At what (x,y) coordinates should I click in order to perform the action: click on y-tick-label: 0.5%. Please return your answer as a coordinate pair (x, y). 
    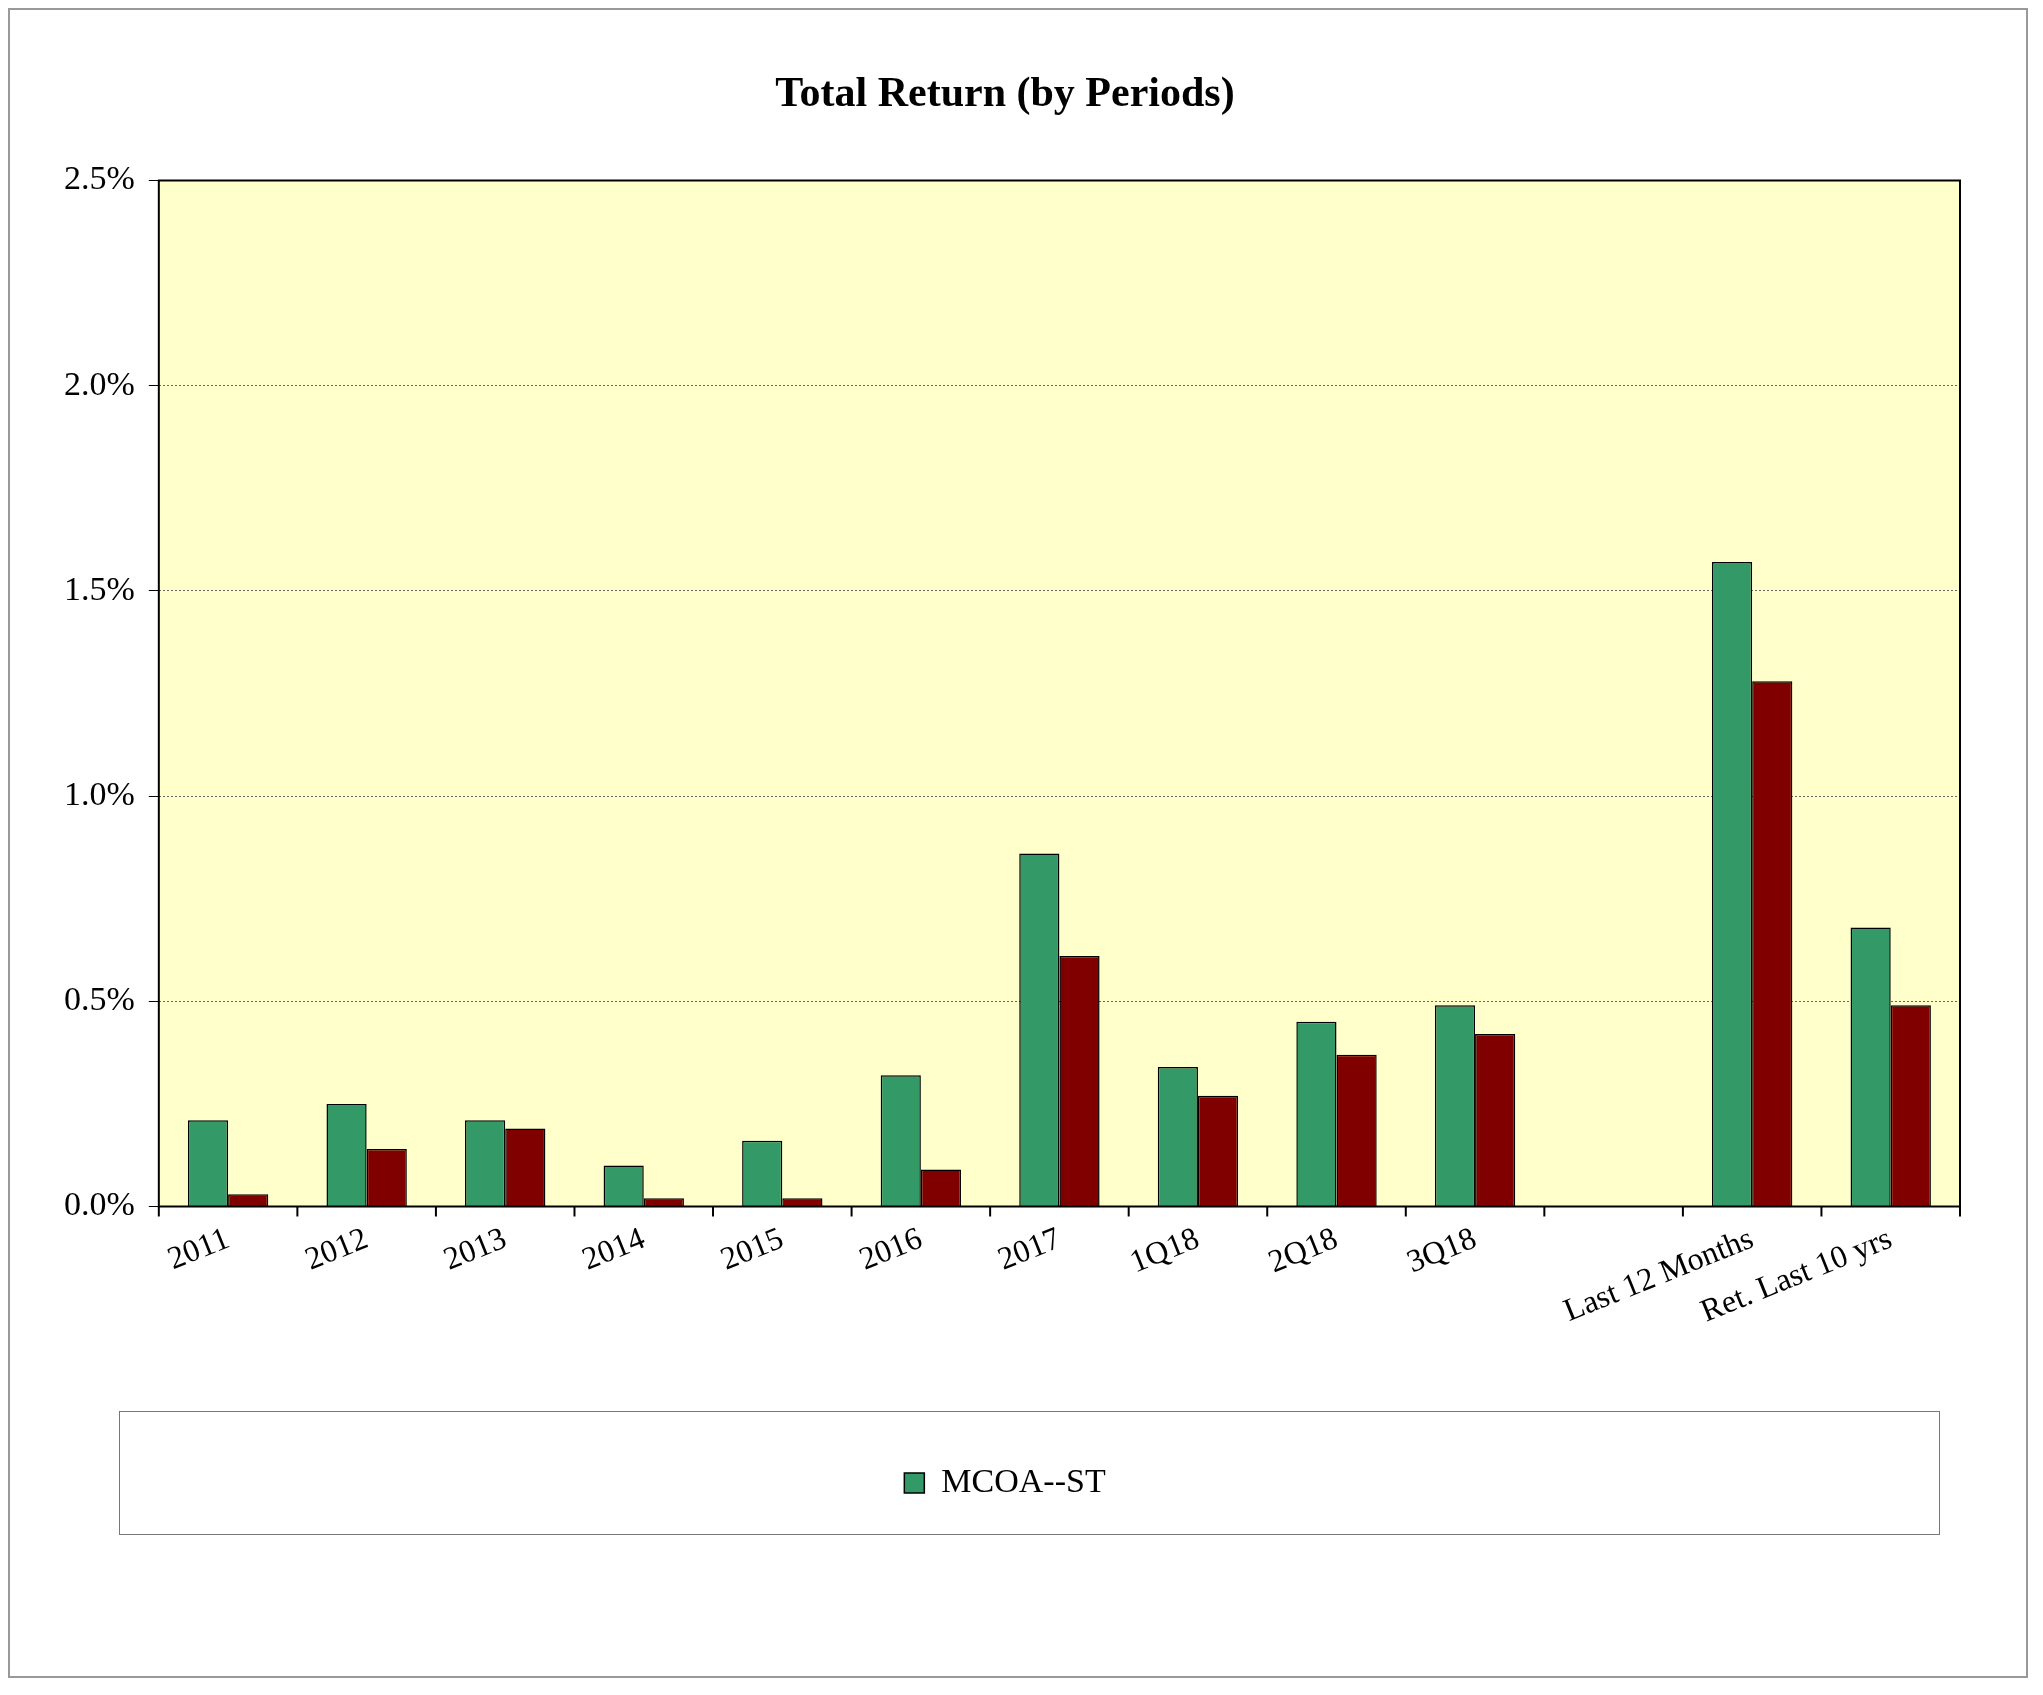
    Looking at the image, I should click on (99, 999).